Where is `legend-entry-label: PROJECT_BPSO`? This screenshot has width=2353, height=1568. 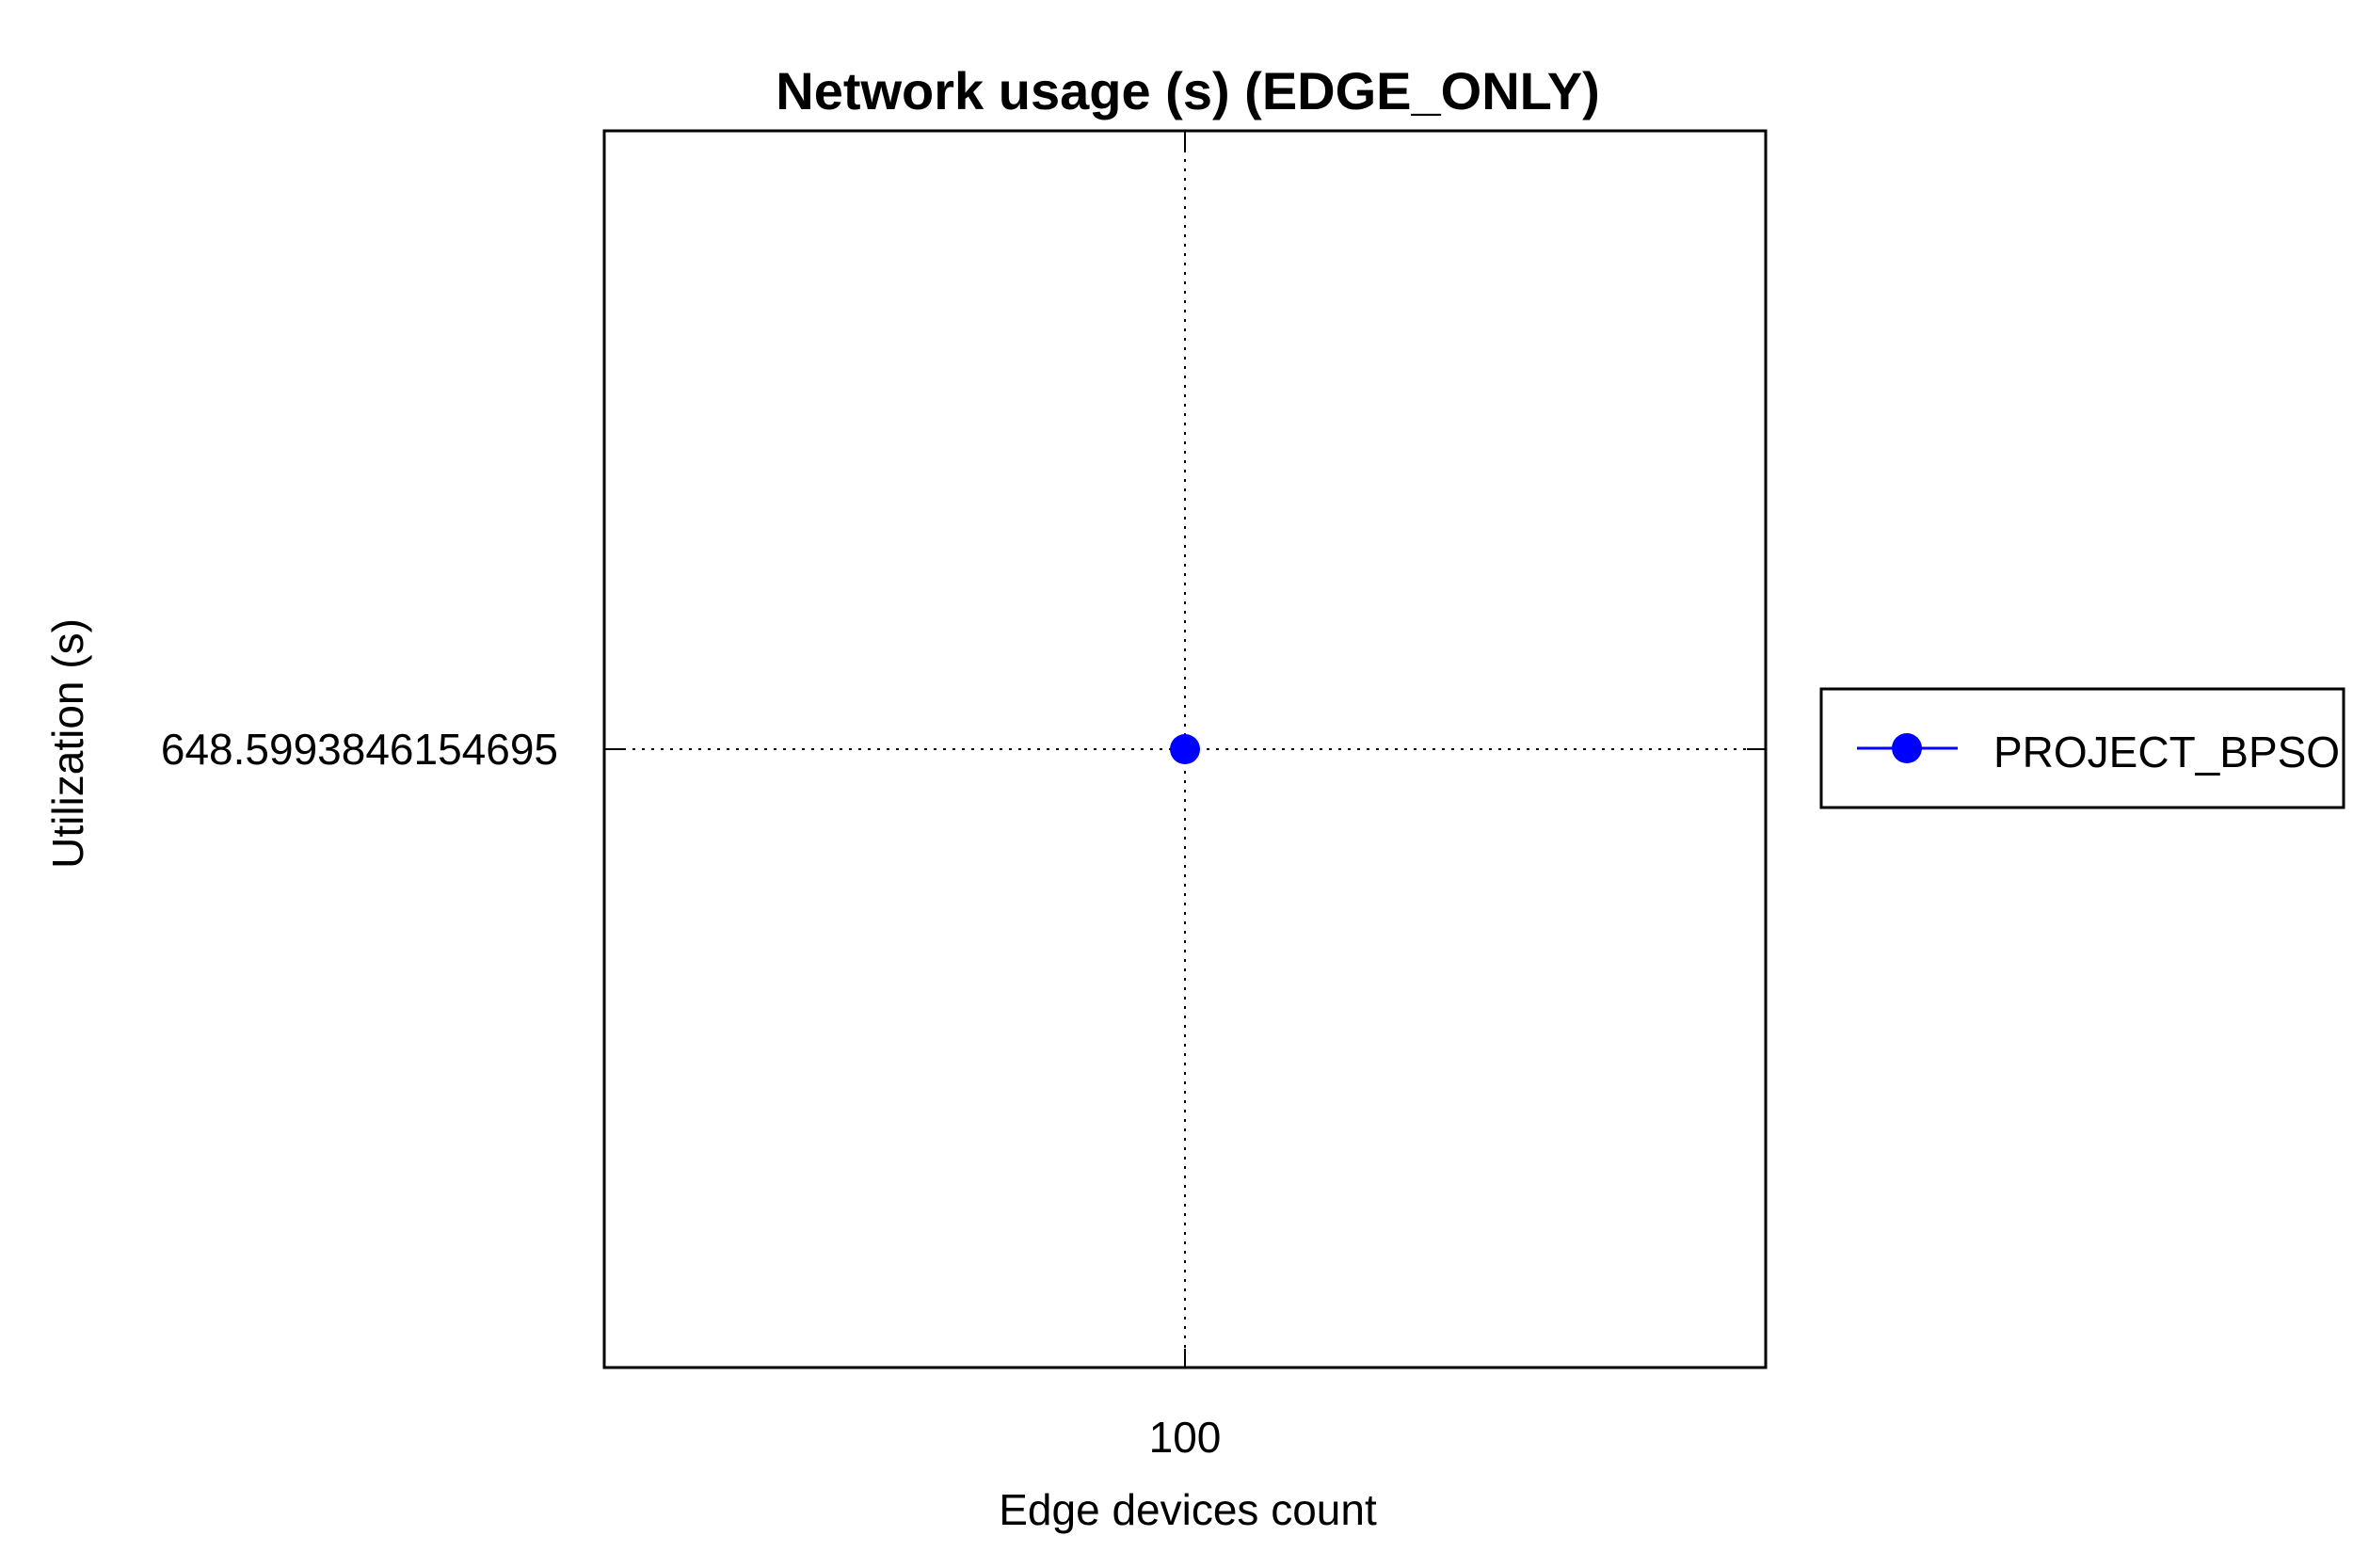 legend-entry-label: PROJECT_BPSO is located at coordinates (2167, 752).